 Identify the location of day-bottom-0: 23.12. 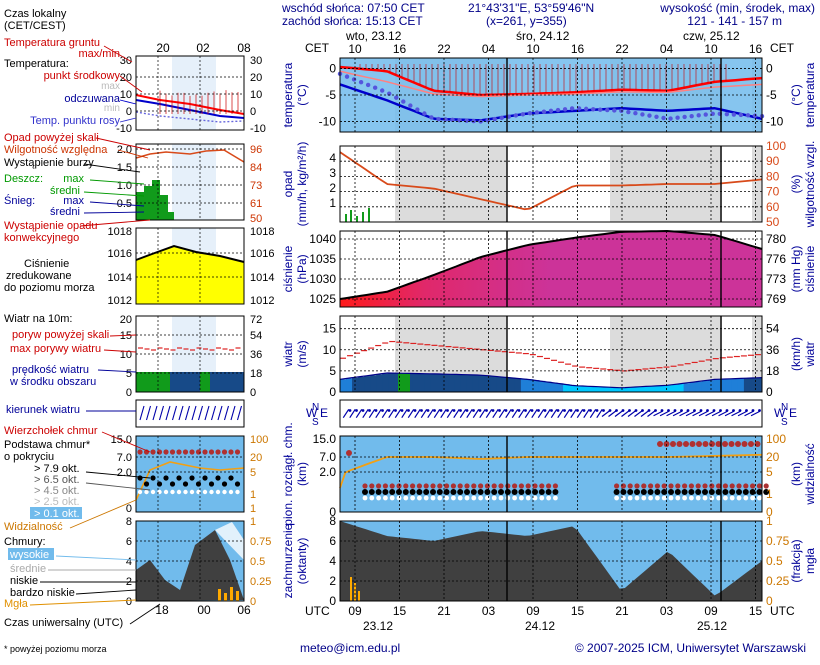
(378, 626).